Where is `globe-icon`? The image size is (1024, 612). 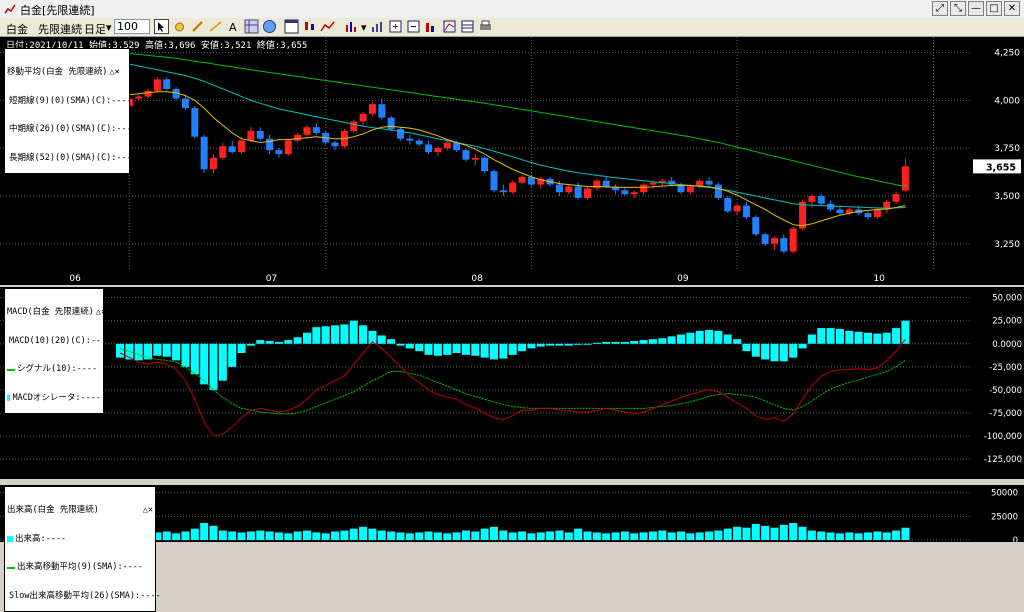 globe-icon is located at coordinates (269, 26).